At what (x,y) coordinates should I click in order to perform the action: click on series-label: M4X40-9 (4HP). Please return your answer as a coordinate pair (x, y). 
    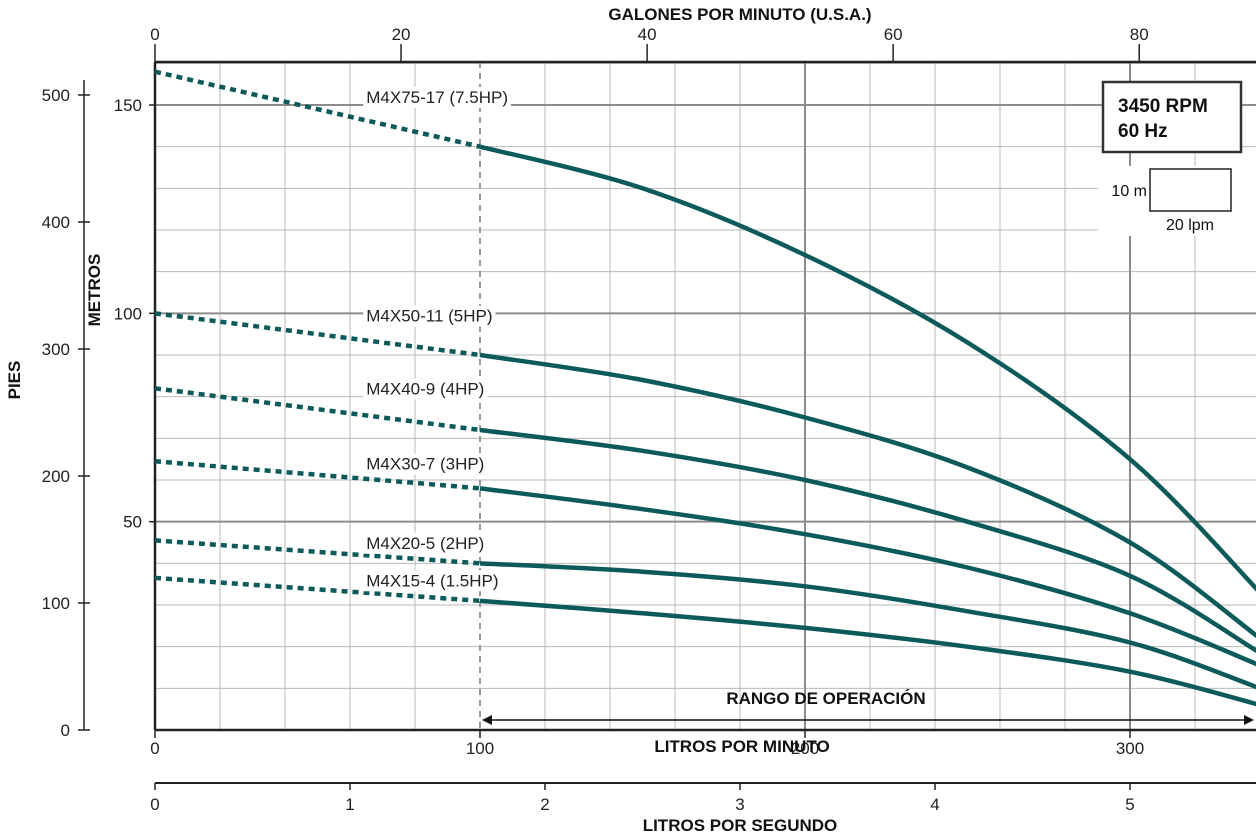
    Looking at the image, I should click on (425, 389).